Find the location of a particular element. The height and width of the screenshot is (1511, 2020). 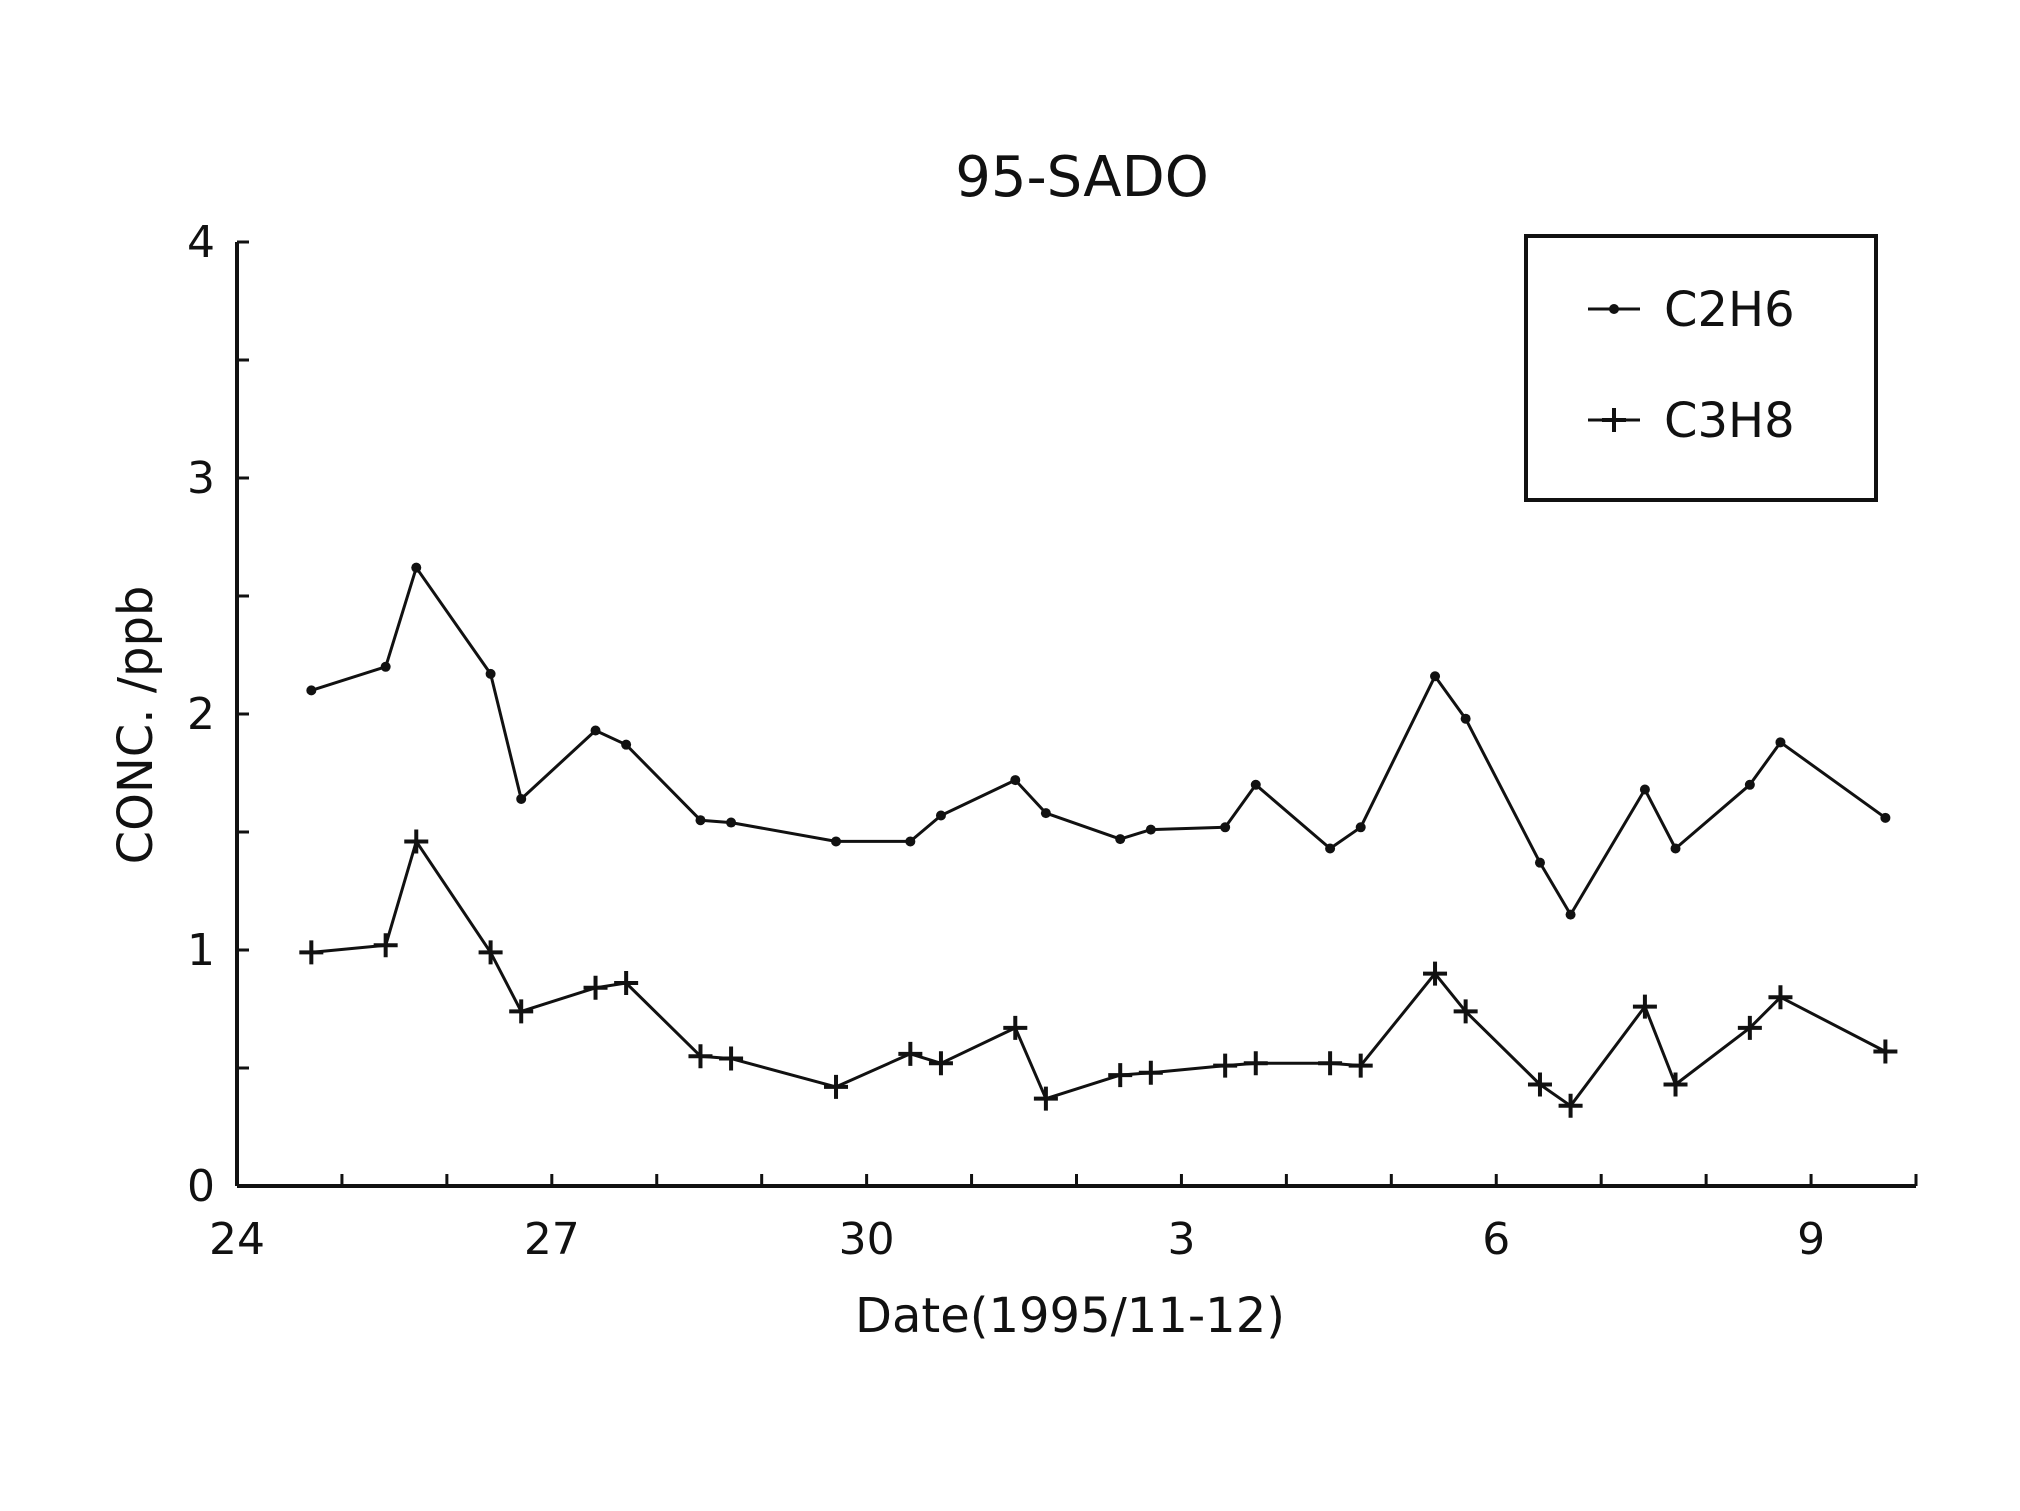

x-ticks: 24 27 30 3 6 9 is located at coordinates (1063, 1219).